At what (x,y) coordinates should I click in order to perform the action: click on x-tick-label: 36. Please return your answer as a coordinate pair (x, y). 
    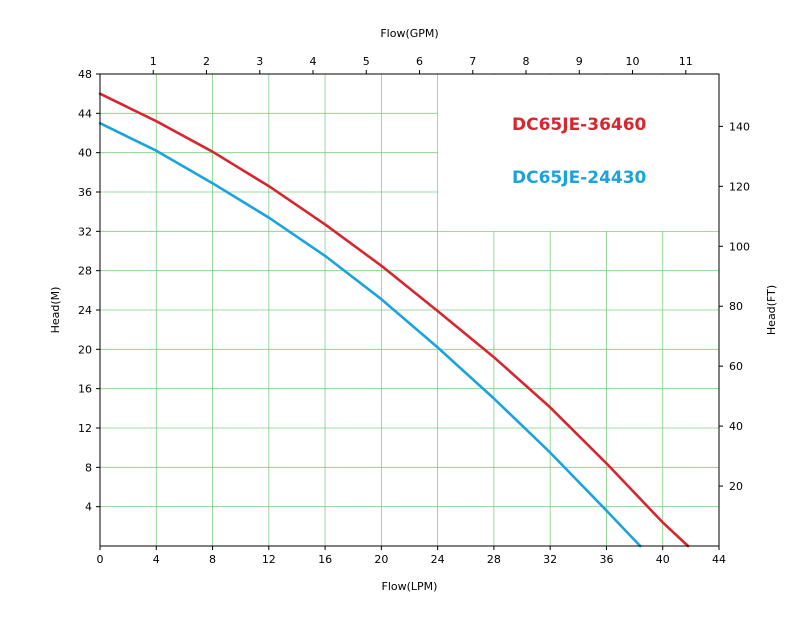
    Looking at the image, I should click on (606, 559).